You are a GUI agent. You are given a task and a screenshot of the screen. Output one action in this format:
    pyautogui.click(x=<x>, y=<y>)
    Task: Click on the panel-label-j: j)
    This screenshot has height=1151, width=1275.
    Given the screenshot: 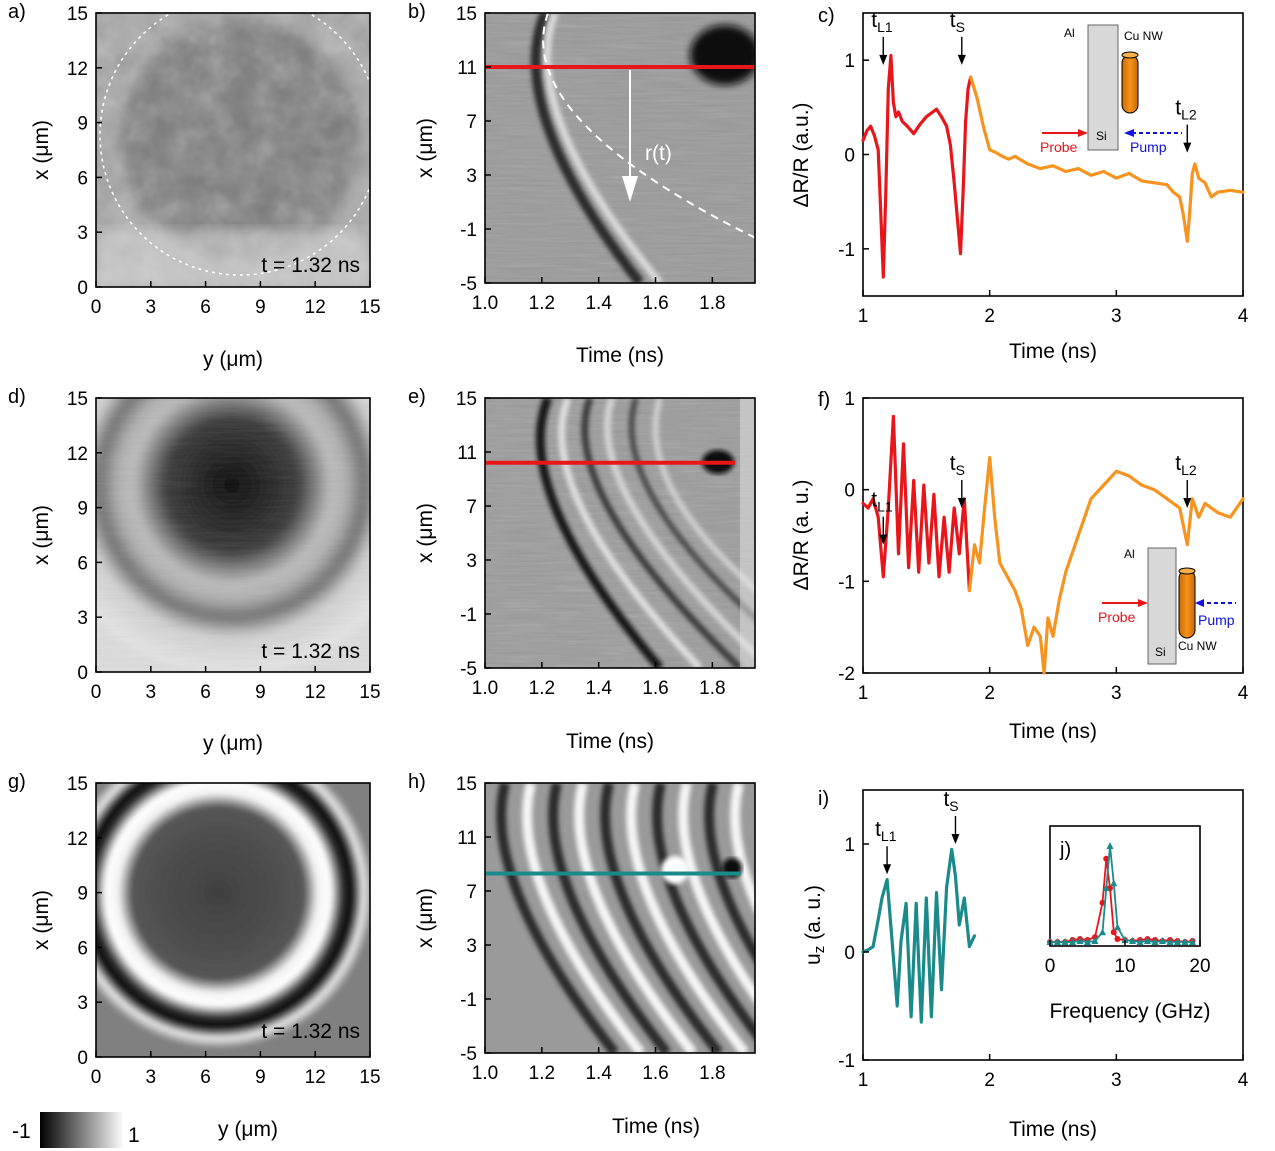 What is the action you would take?
    pyautogui.click(x=1065, y=850)
    